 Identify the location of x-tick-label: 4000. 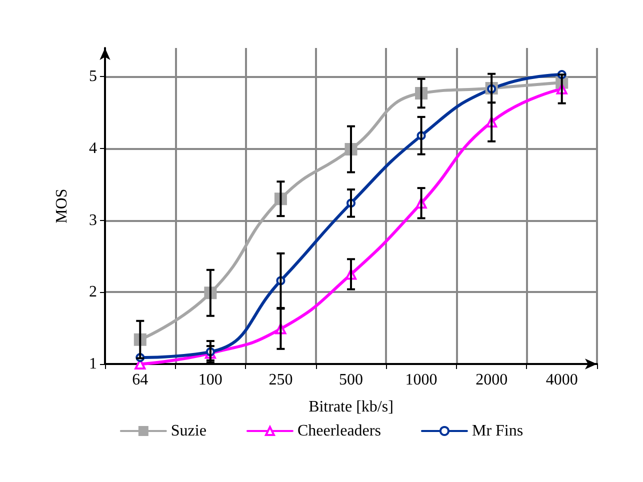
(562, 380).